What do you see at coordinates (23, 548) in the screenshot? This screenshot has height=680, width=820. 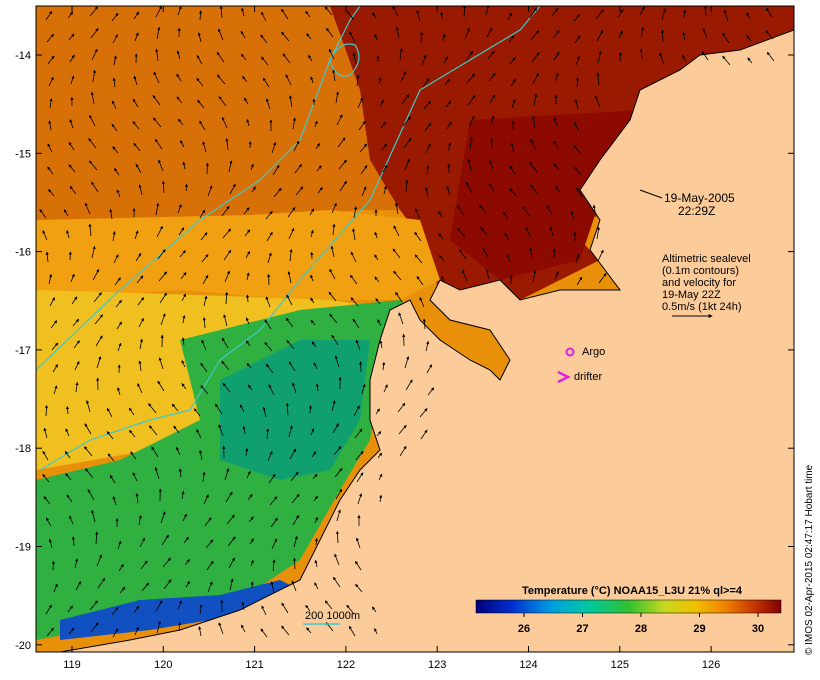 I see `y-tick-label: -19` at bounding box center [23, 548].